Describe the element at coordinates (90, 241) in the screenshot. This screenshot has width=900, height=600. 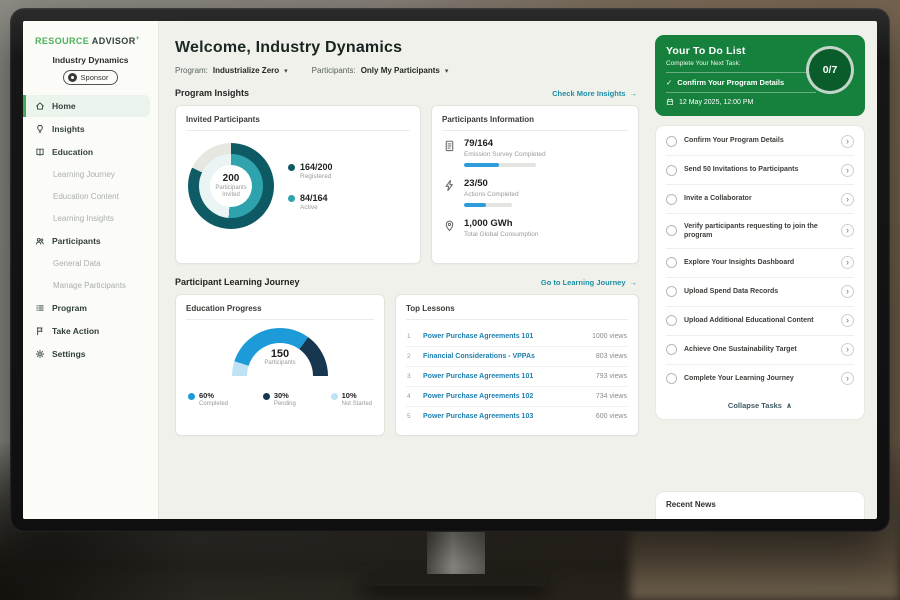
I see `sidebar-item-participants: Participants` at that location.